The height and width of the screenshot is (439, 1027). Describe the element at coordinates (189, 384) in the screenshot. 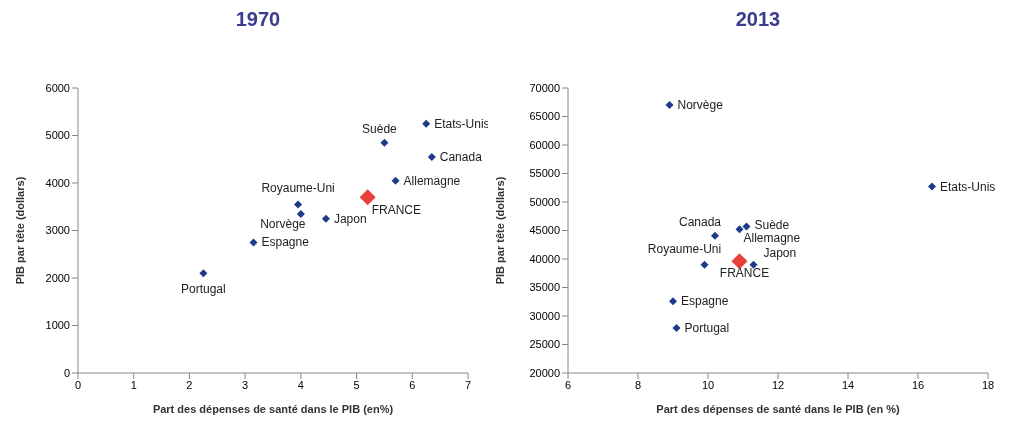

I see `x-tick-label: 2` at that location.